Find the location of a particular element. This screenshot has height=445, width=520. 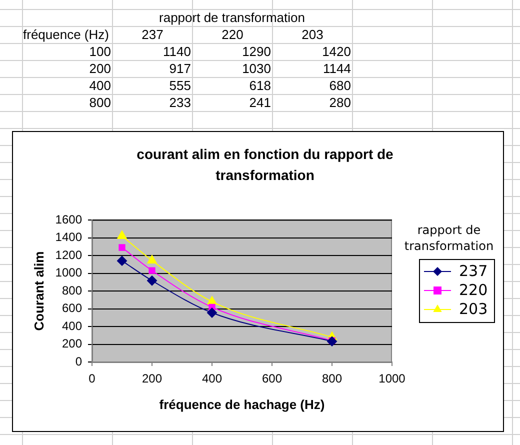

x-tick-label: 800 is located at coordinates (332, 379).